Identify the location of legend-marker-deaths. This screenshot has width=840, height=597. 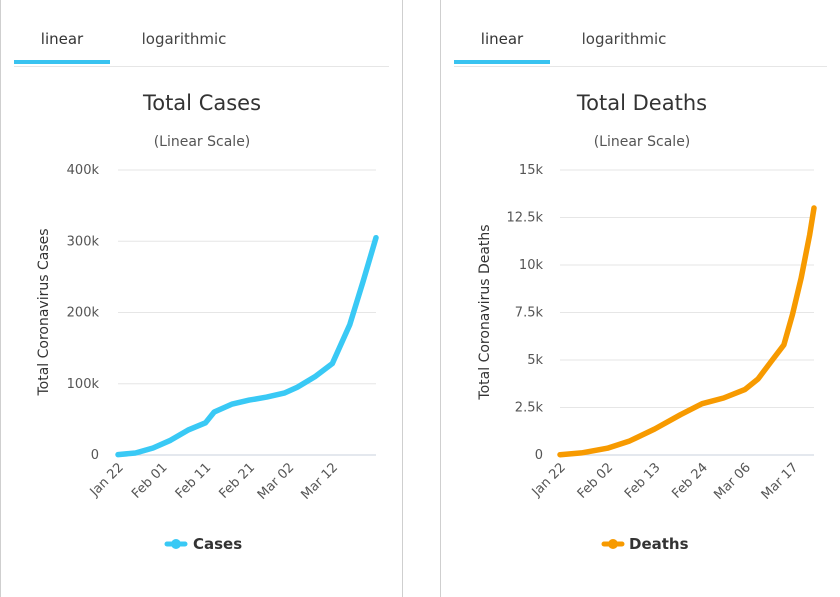
(613, 544).